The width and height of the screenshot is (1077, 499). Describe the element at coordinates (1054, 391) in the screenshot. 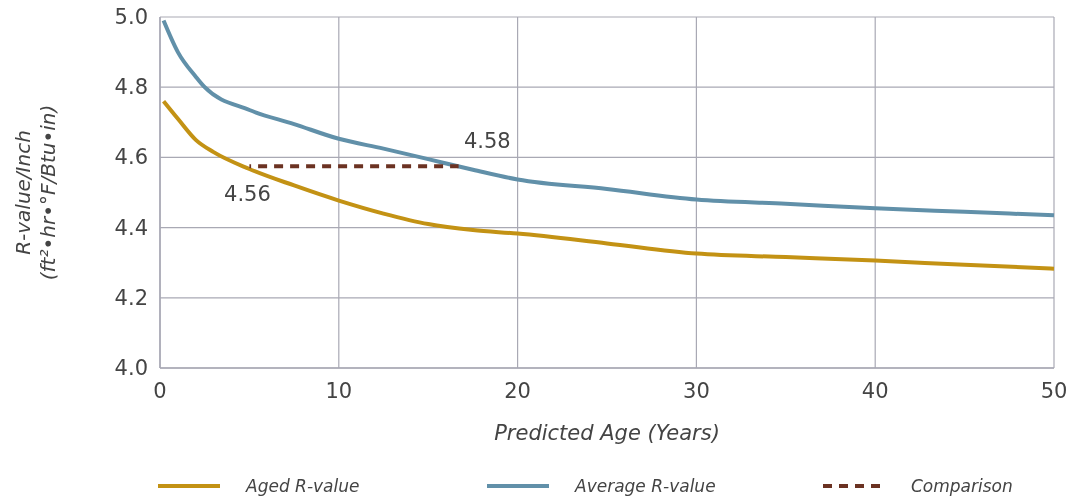

I see `x-tick-label: 50` at that location.